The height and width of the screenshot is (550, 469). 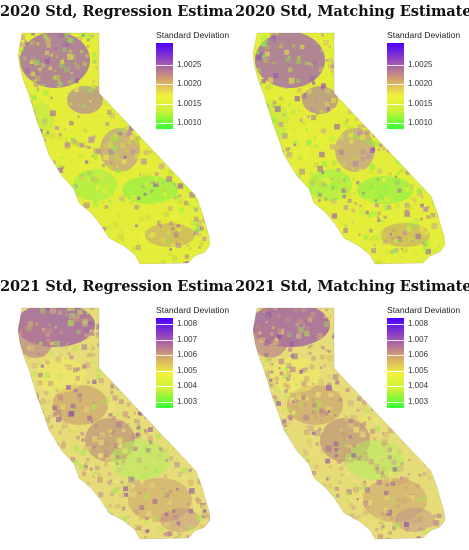 I want to click on legend-color-bar, so click(x=164, y=363).